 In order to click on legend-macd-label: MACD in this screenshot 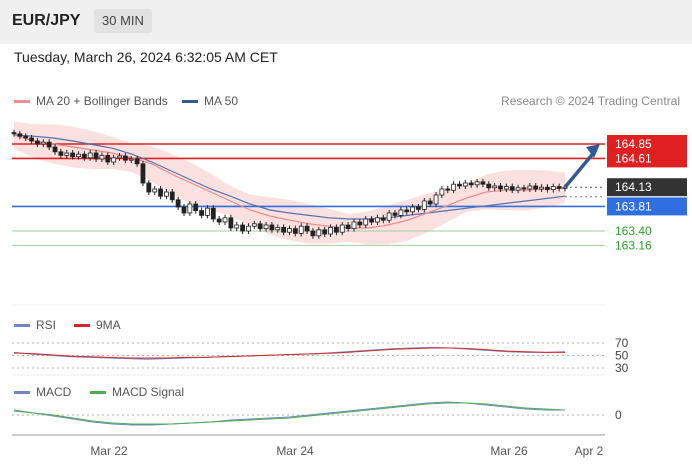, I will do `click(54, 392)`.